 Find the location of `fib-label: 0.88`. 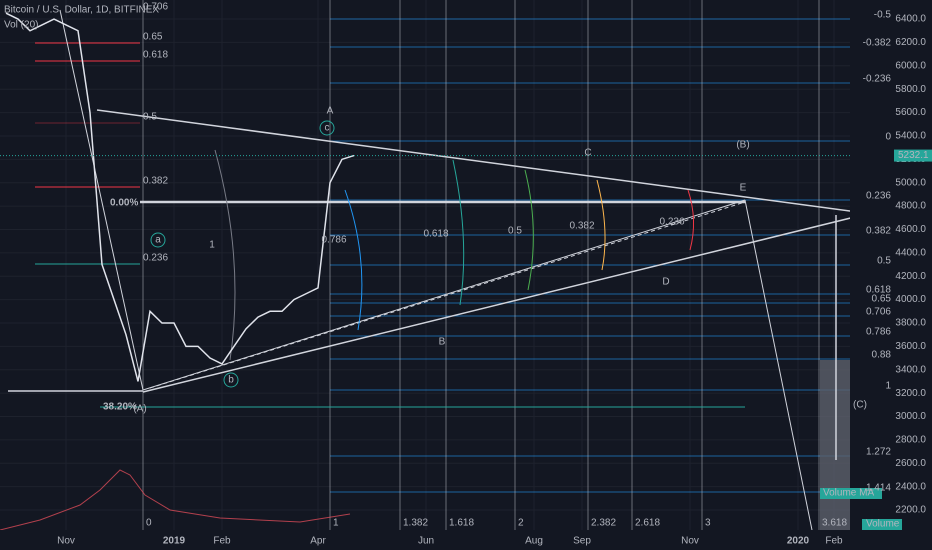

fib-label: 0.88 is located at coordinates (882, 355).